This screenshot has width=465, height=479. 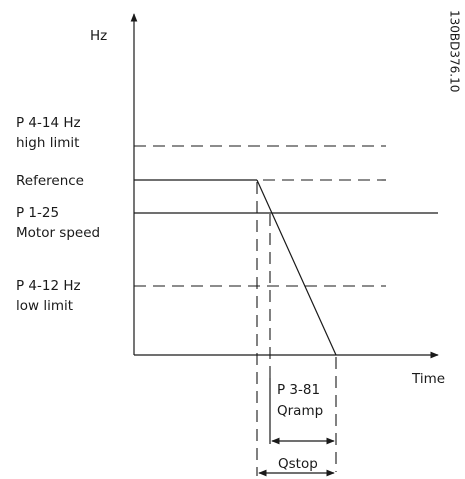 I want to click on interval-label: Qramp, so click(x=300, y=411).